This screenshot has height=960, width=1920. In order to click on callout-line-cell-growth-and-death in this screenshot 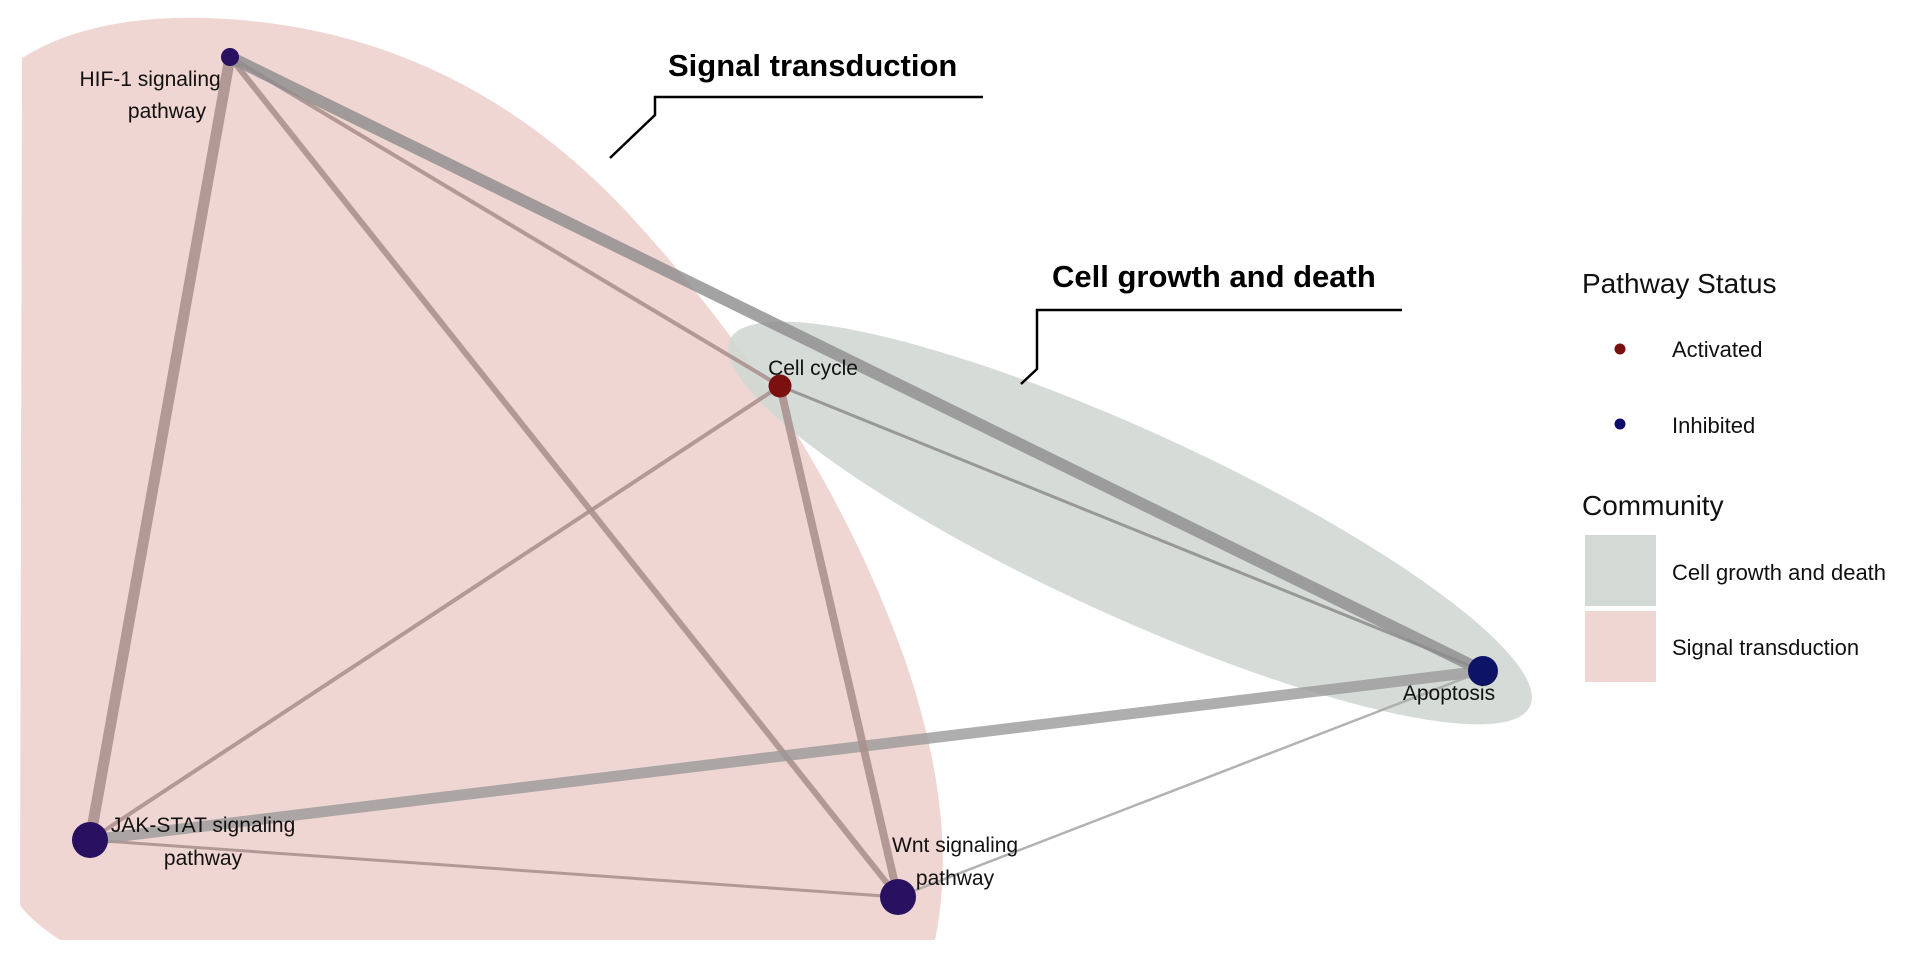, I will do `click(1211, 346)`.